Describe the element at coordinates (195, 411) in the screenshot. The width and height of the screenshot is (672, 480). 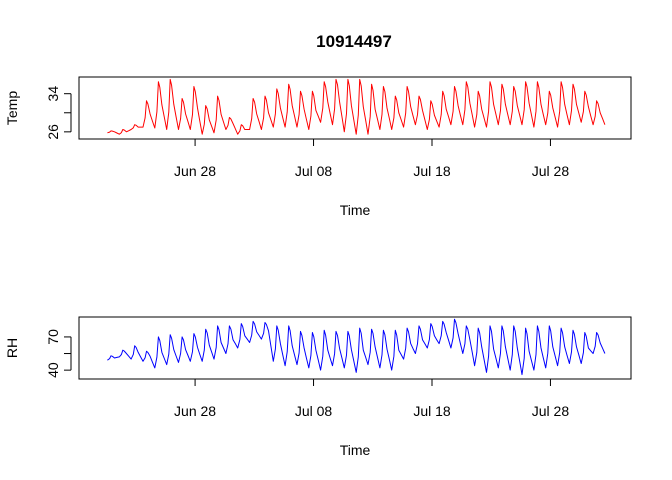
I see `rh-x-tick-label: Jun 28` at that location.